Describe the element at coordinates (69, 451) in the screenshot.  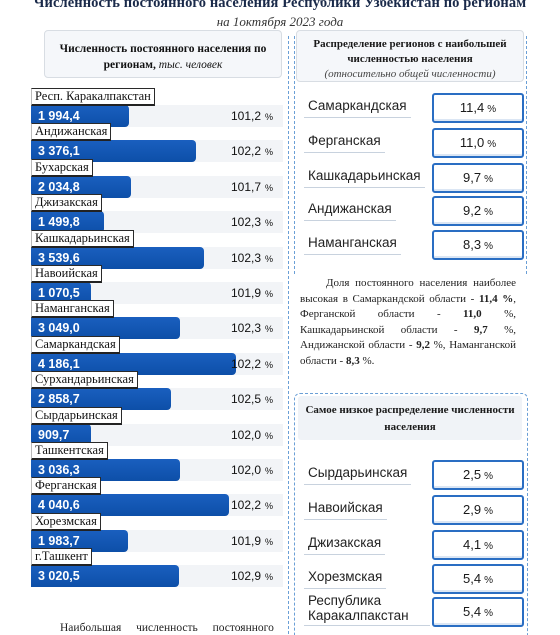
I see `region-name: Ташкентская` at that location.